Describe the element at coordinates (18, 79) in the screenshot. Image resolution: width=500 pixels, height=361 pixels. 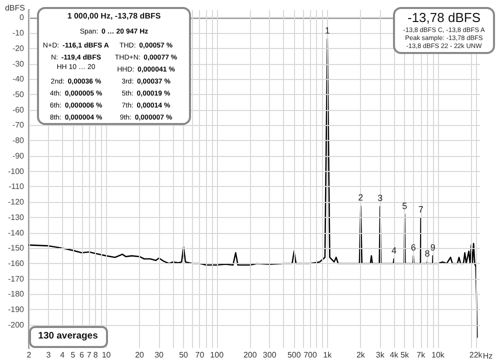
I see `y-tick-label: -40` at that location.